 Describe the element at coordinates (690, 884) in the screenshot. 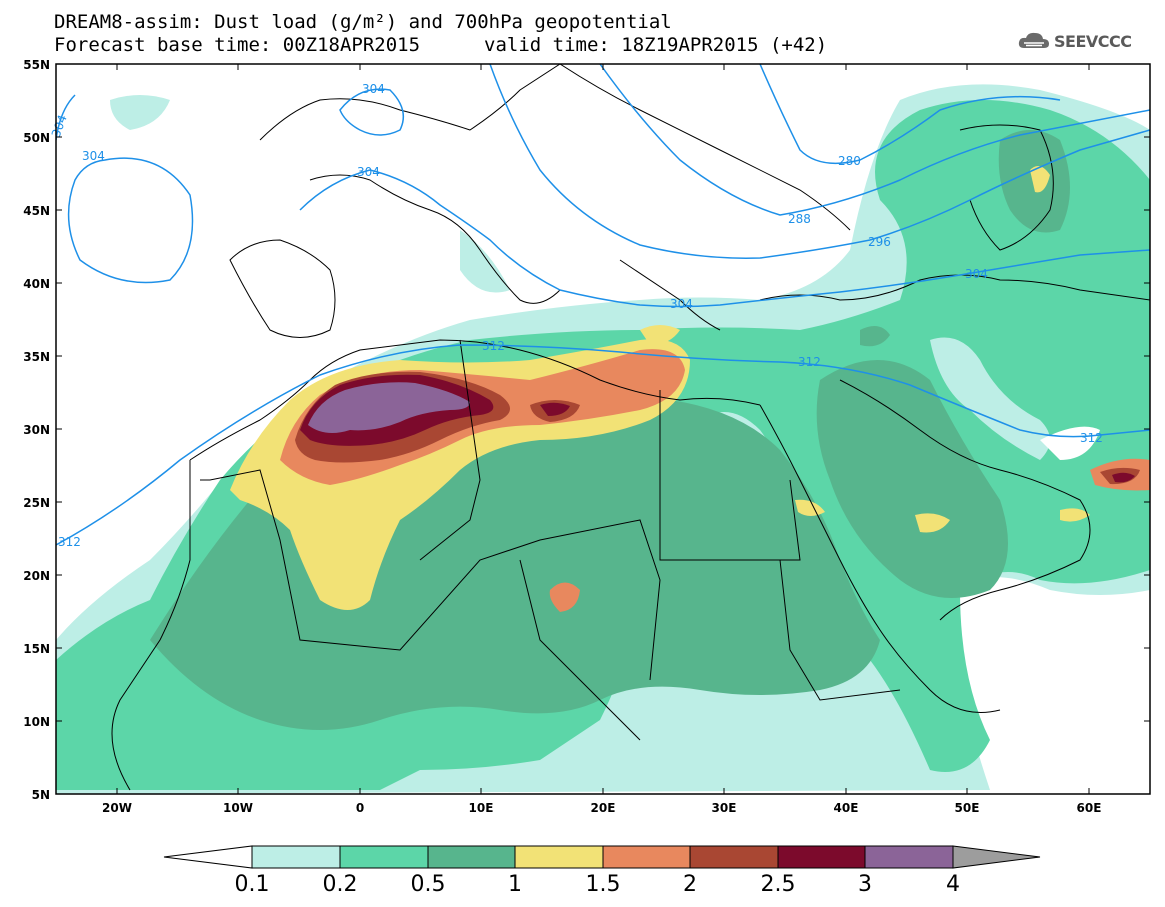

I see `colorbar-label: 2` at that location.